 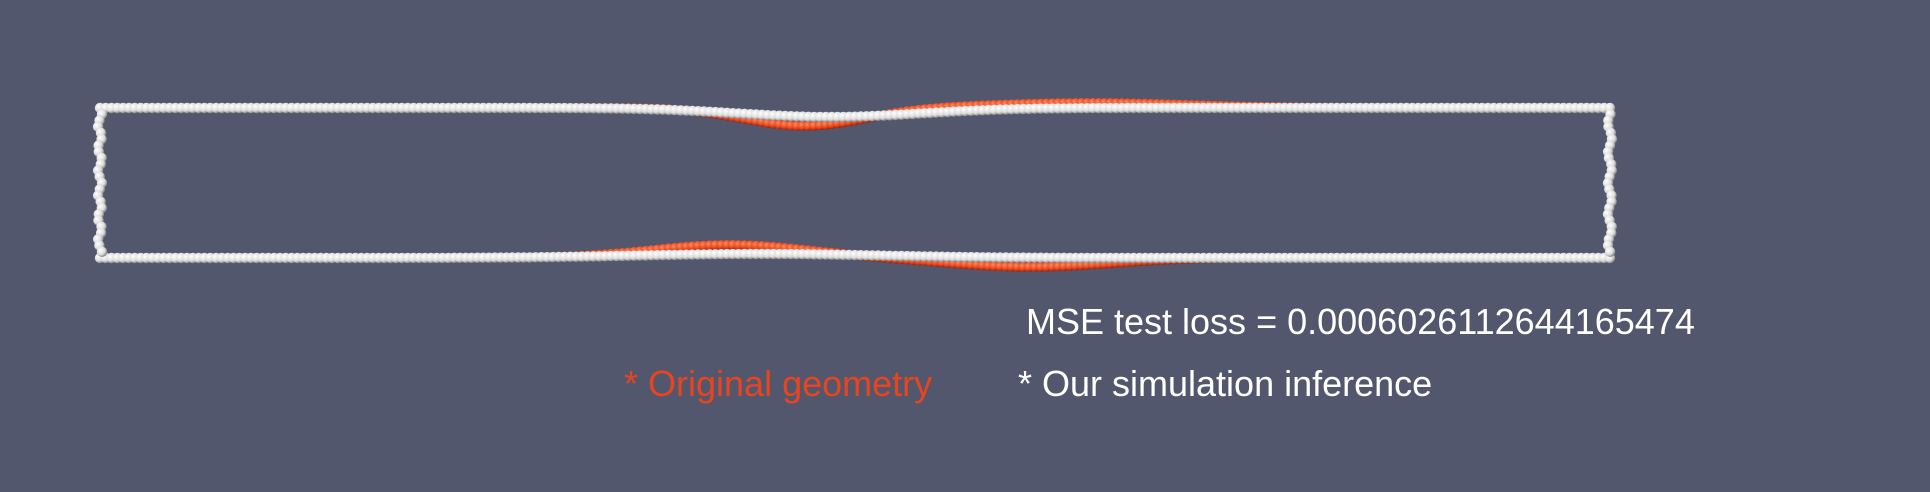 What do you see at coordinates (1225, 384) in the screenshot?
I see `legend-simulation-inference: * Our simulation inference` at bounding box center [1225, 384].